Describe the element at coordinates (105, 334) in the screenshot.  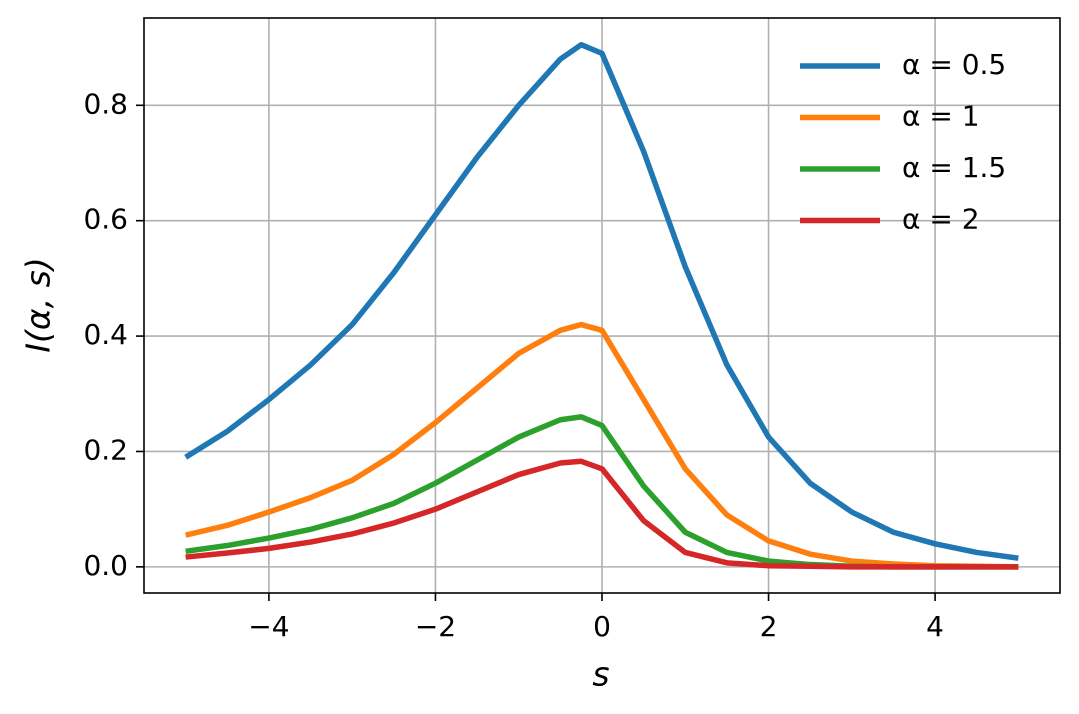
I see `y-tick-label: 0.4` at that location.